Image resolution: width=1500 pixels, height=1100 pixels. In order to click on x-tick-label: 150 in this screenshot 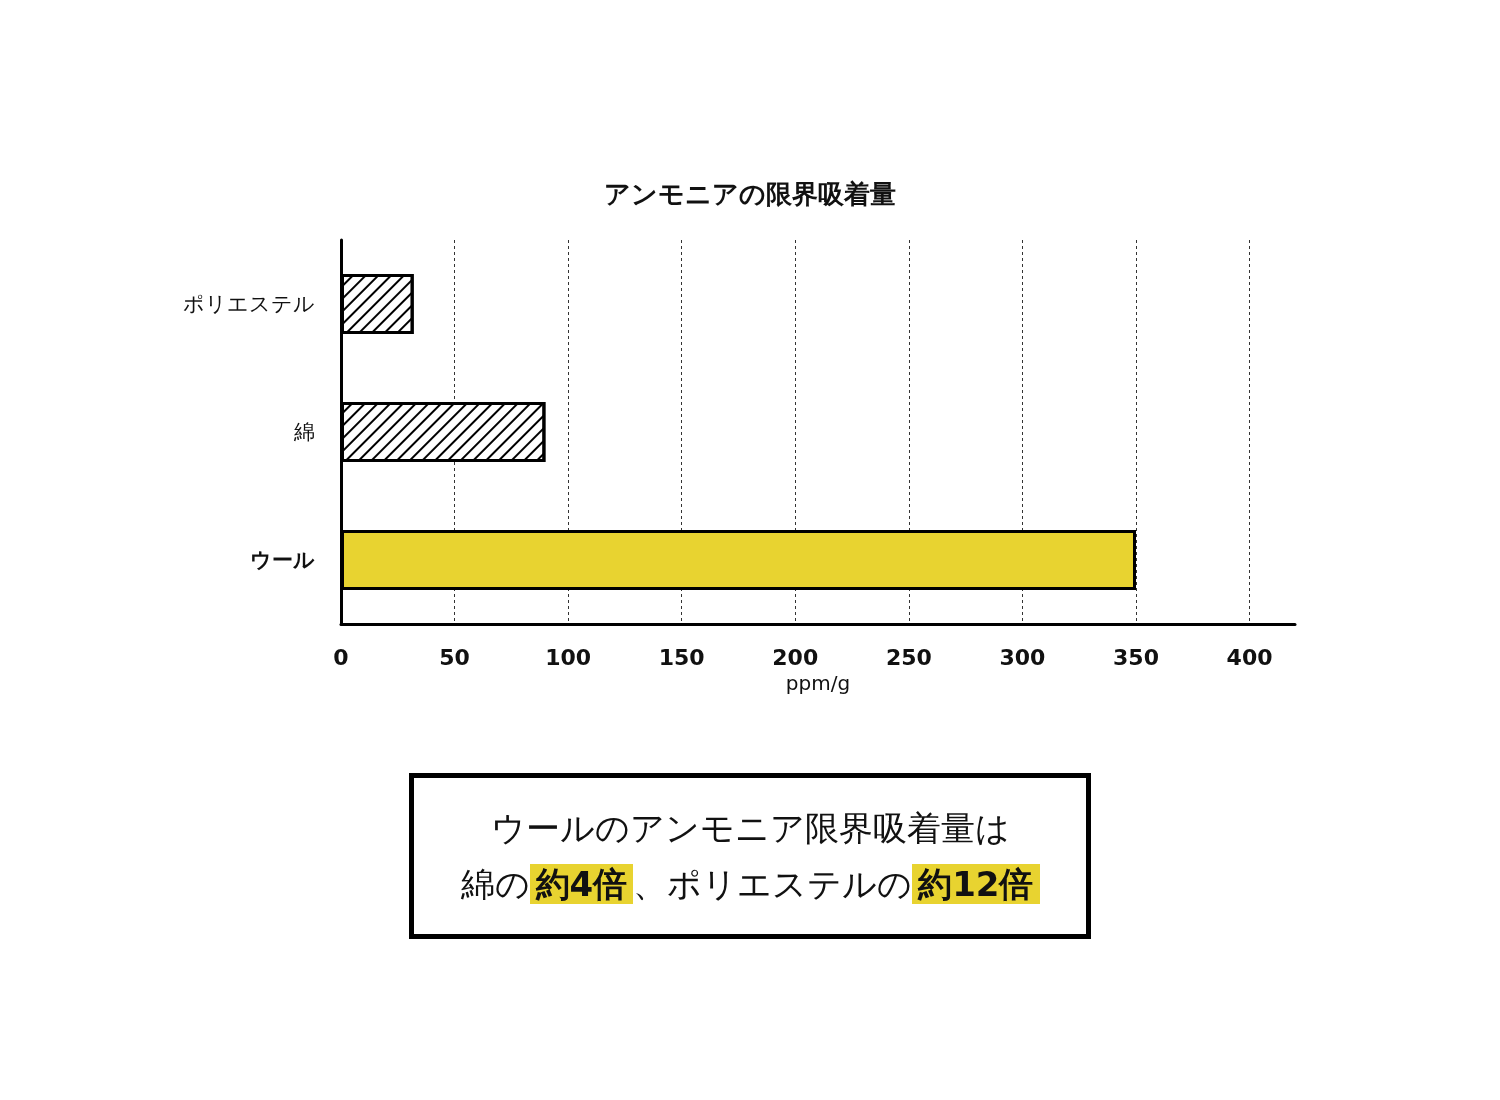, I will do `click(681, 657)`.